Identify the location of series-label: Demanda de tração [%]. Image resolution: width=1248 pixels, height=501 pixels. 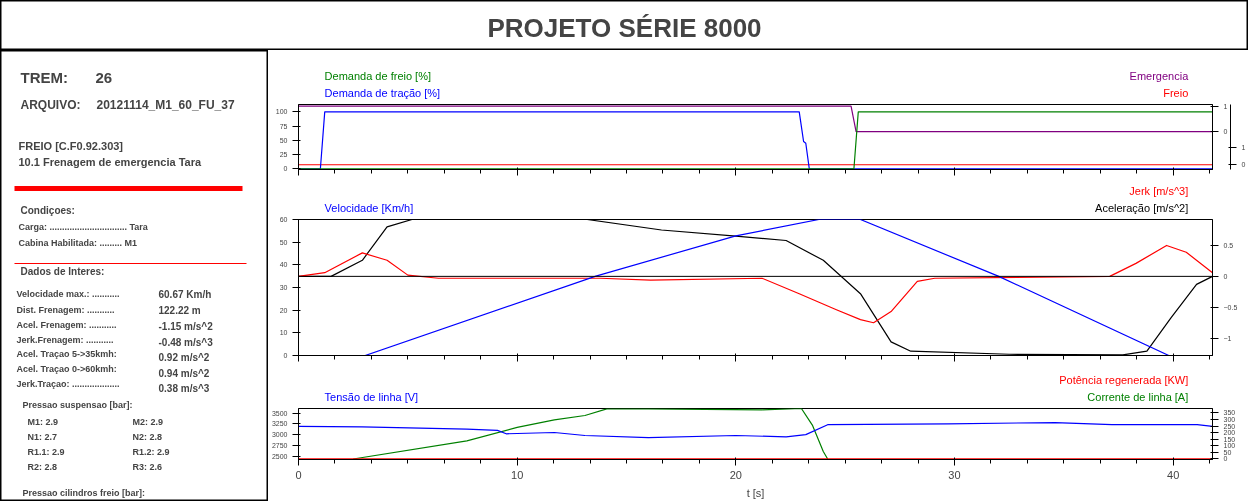
(382, 92).